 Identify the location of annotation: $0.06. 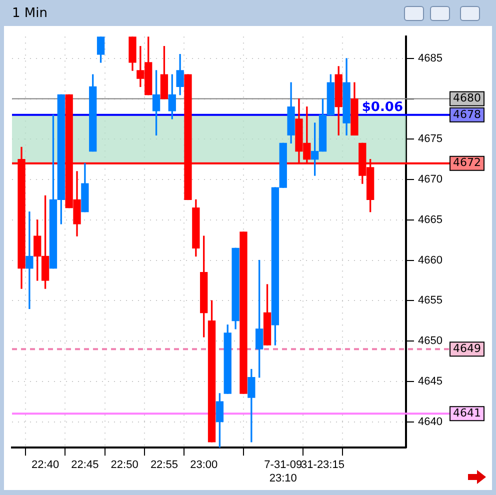
(382, 107).